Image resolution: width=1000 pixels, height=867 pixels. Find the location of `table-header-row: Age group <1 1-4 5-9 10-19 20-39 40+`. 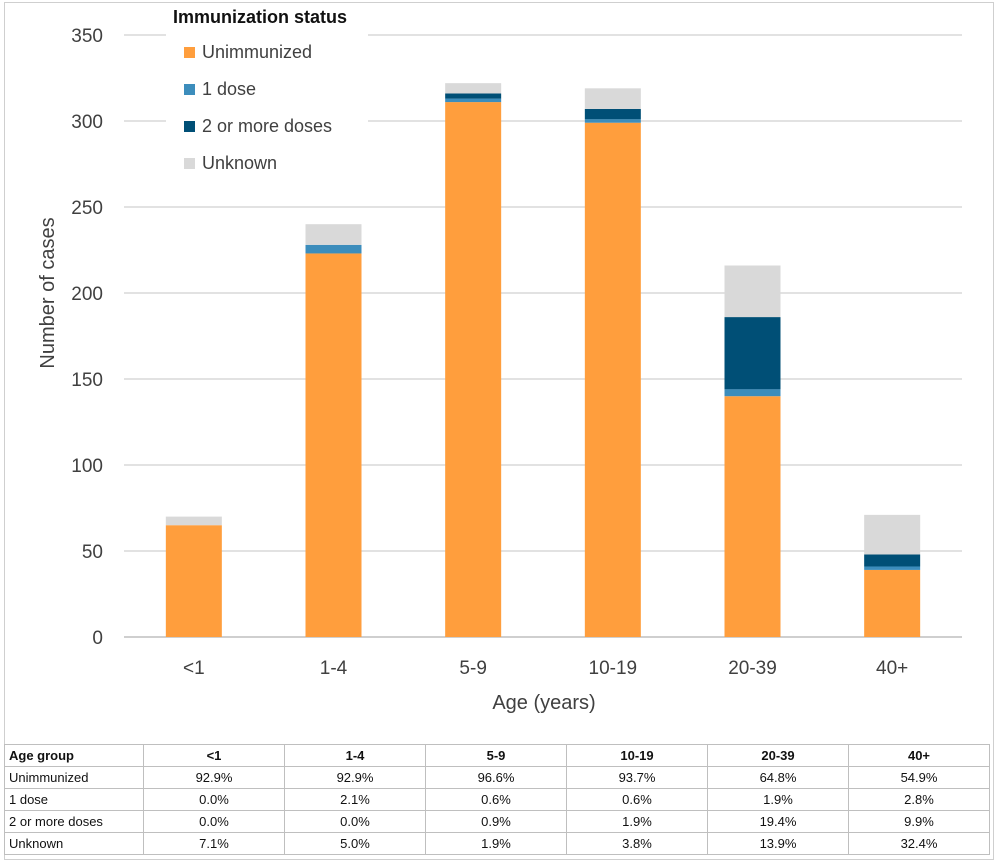

table-header-row: Age group <1 1-4 5-9 10-19 20-39 40+ is located at coordinates (497, 755).